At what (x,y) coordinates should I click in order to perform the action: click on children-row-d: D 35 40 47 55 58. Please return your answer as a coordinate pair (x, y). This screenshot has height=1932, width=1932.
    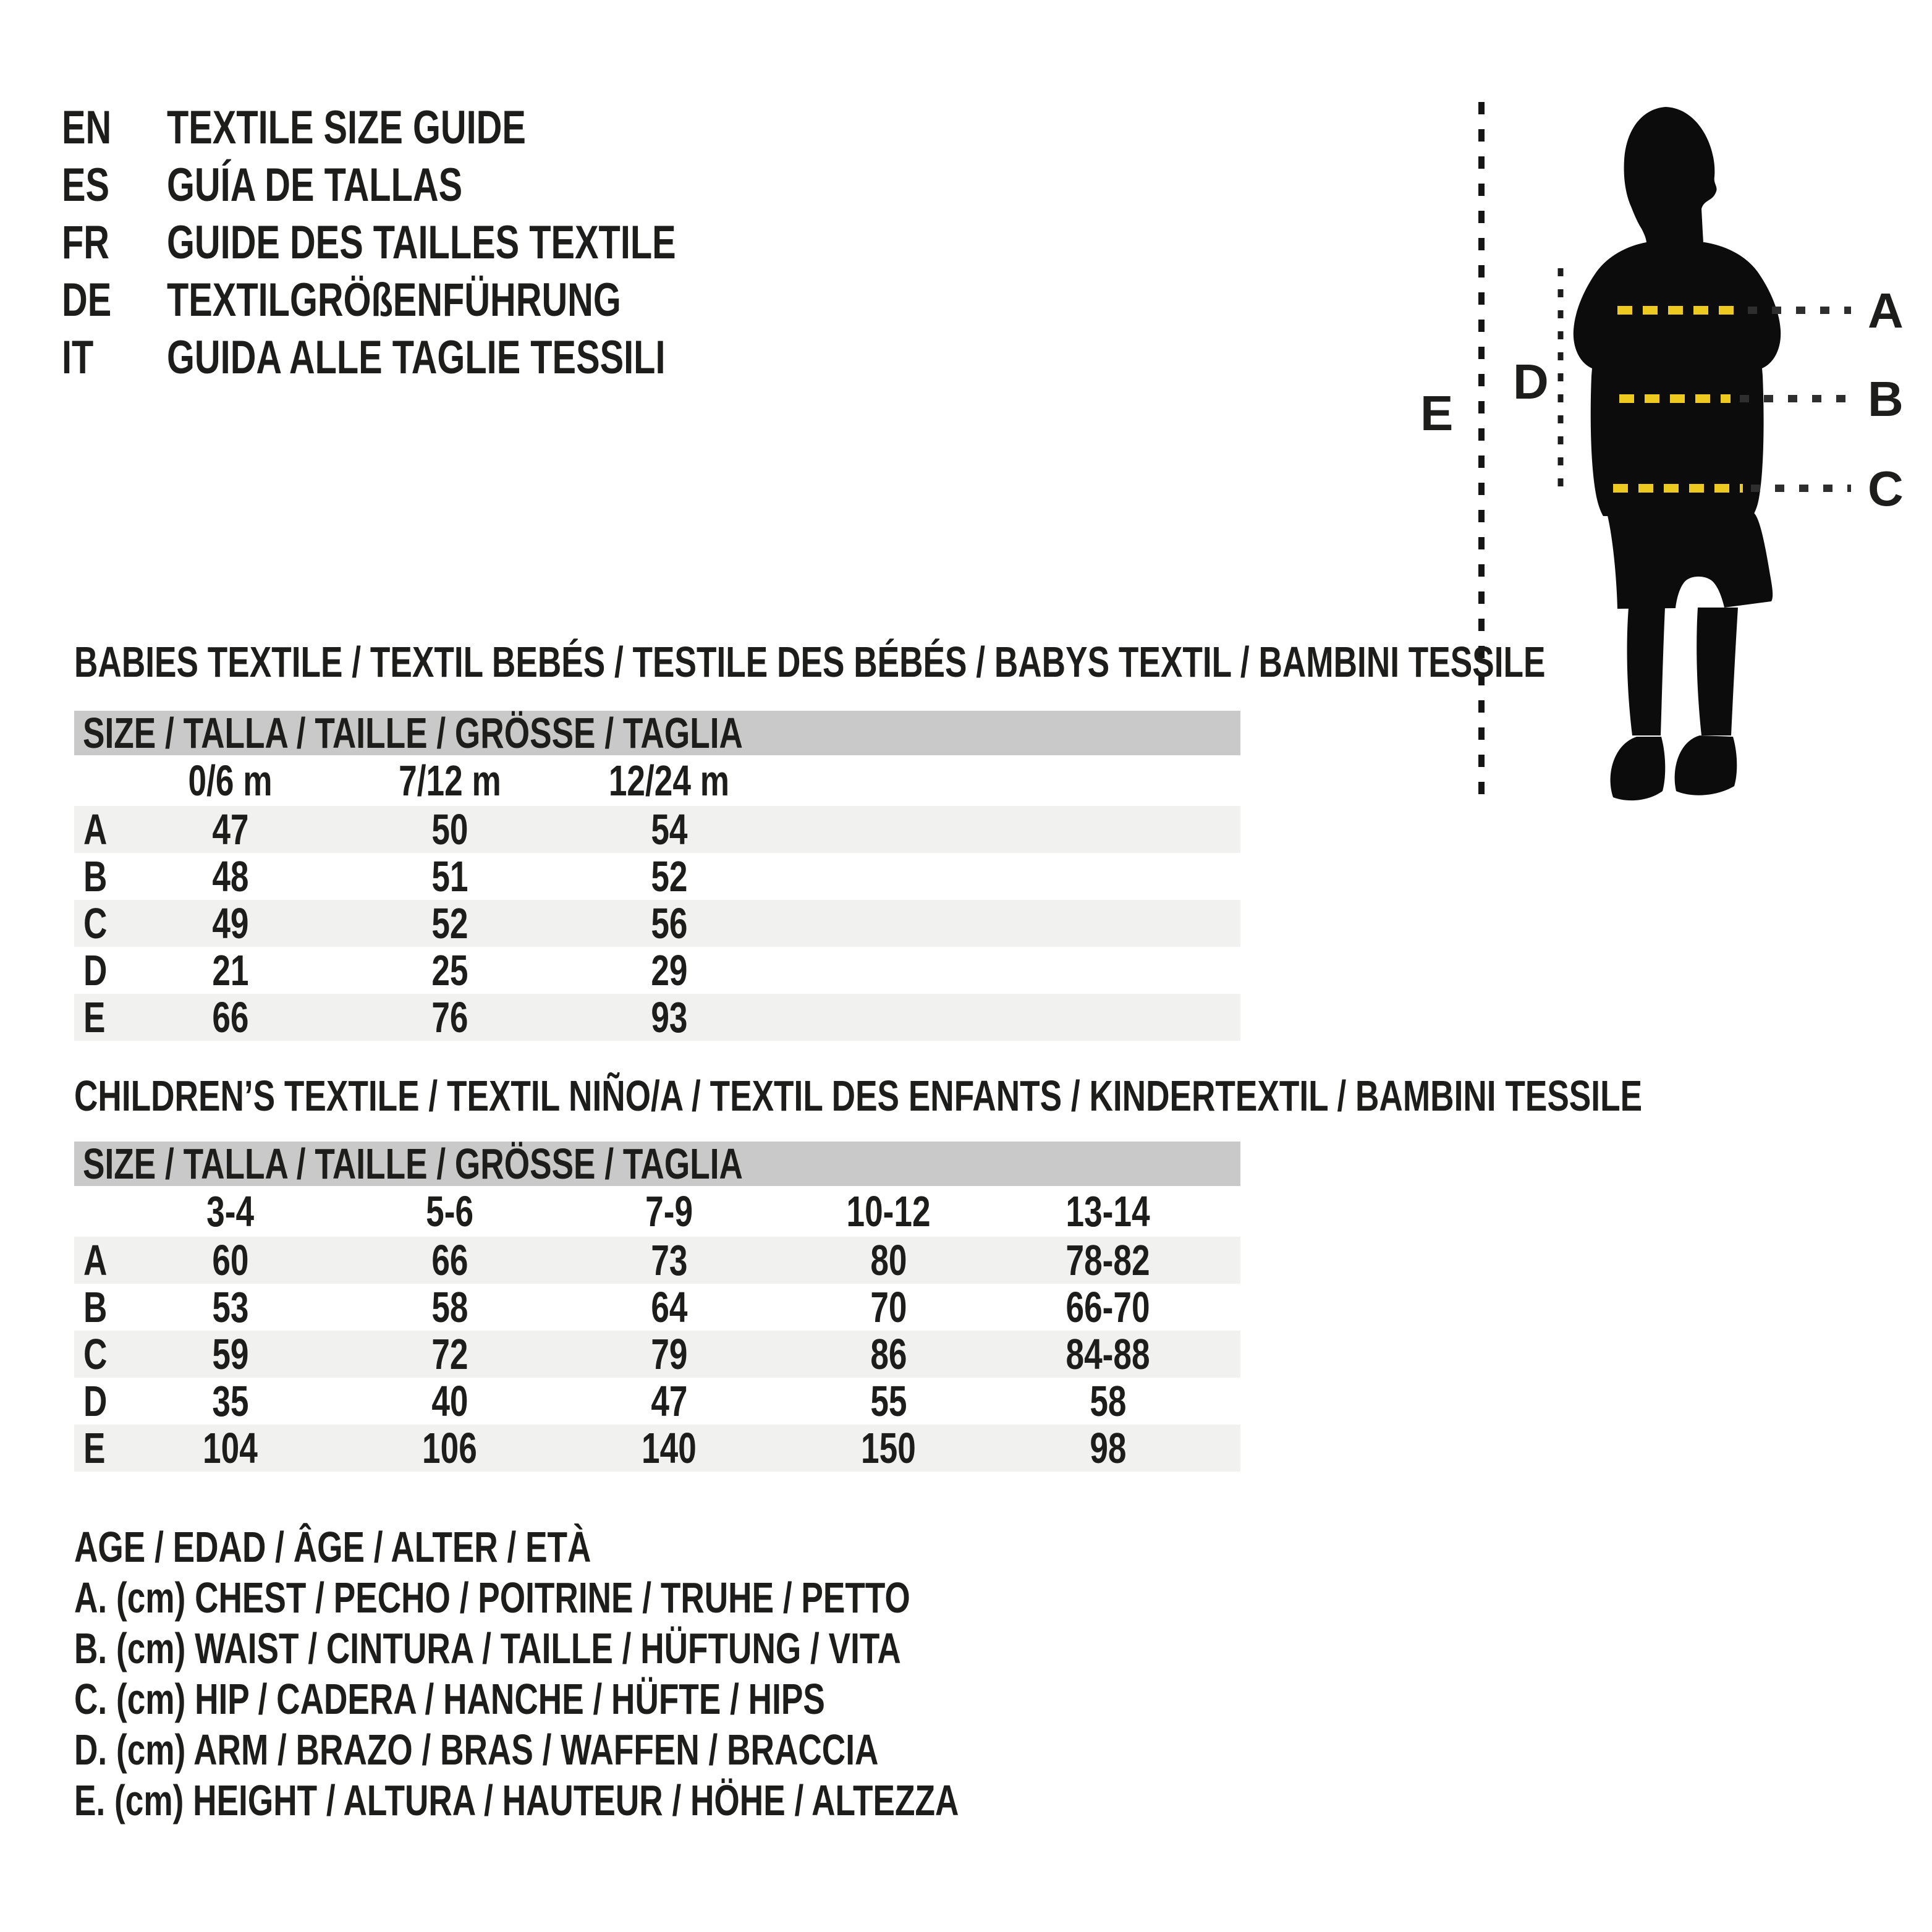
    Looking at the image, I should click on (657, 1401).